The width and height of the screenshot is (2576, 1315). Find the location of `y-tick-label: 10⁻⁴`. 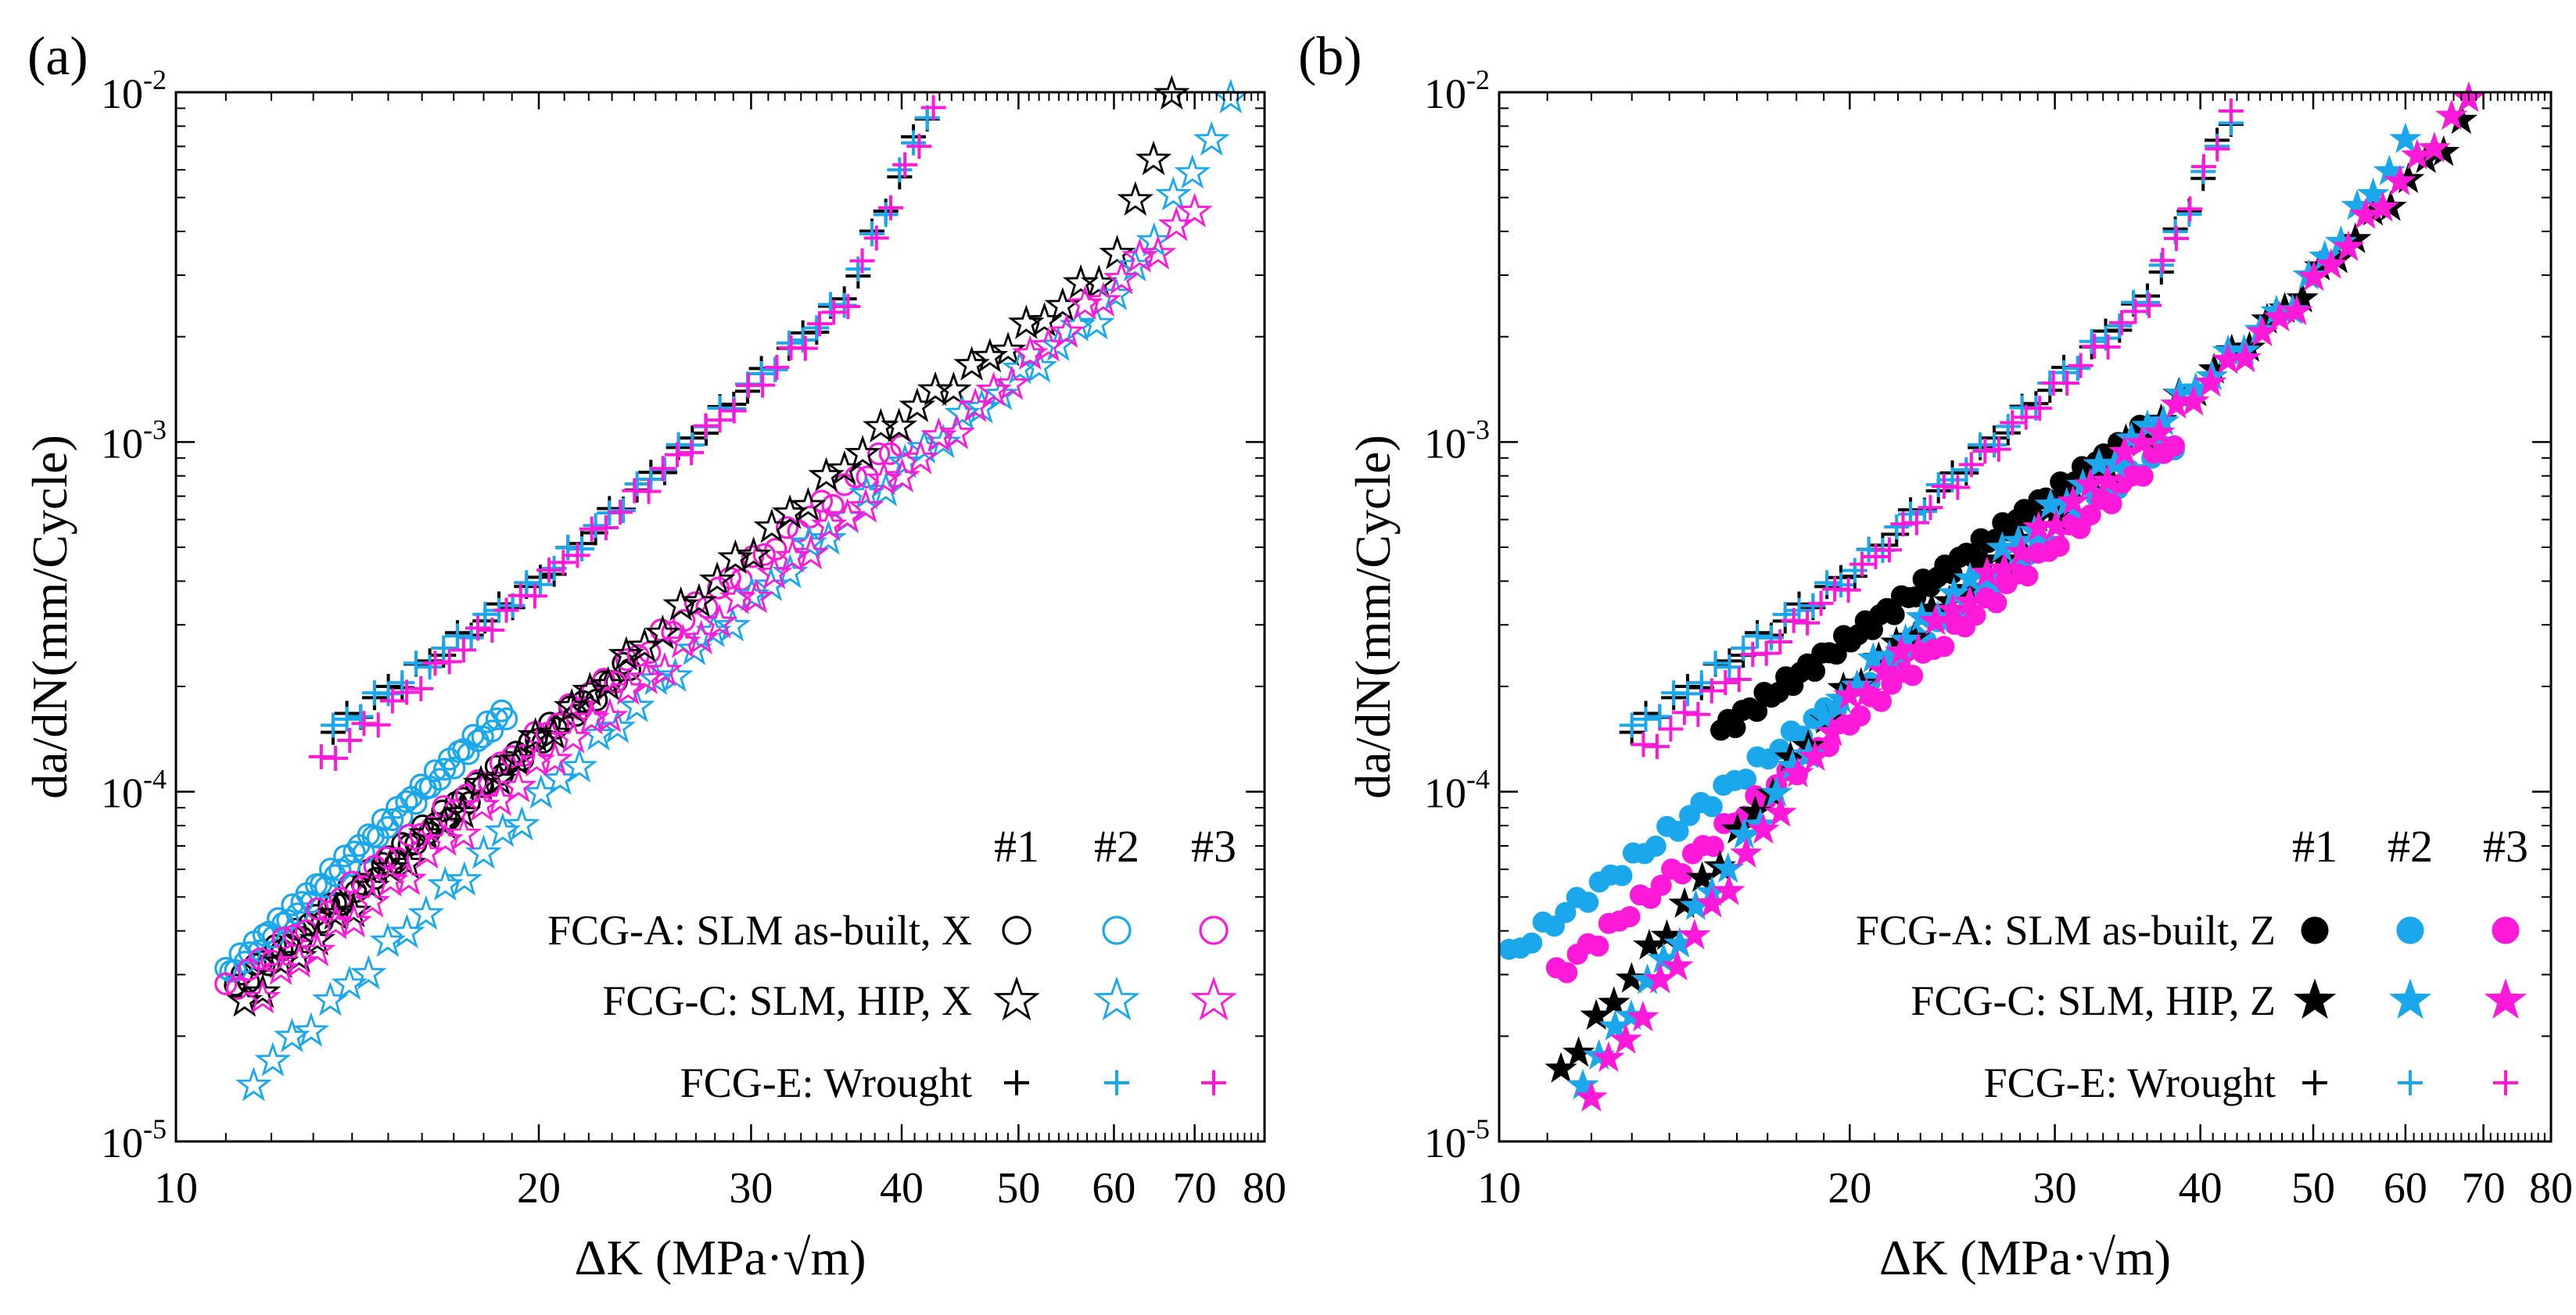

y-tick-label: 10⁻⁴ is located at coordinates (1457, 790).